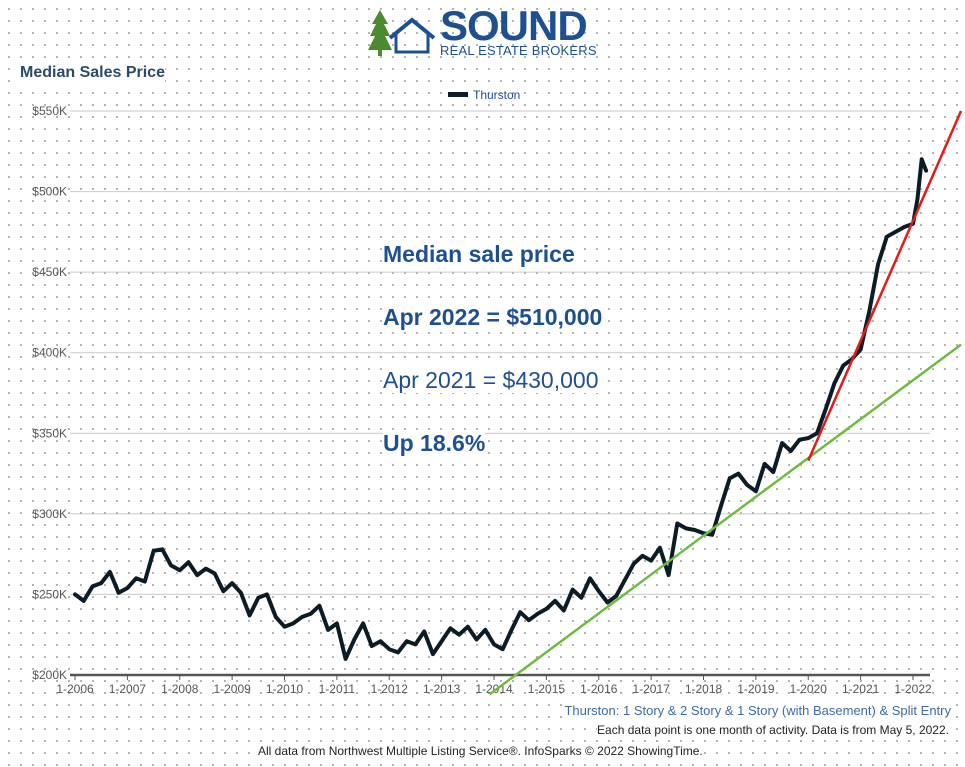 Image resolution: width=965 pixels, height=767 pixels. What do you see at coordinates (651, 689) in the screenshot?
I see `x-tick-label: 1-2017` at bounding box center [651, 689].